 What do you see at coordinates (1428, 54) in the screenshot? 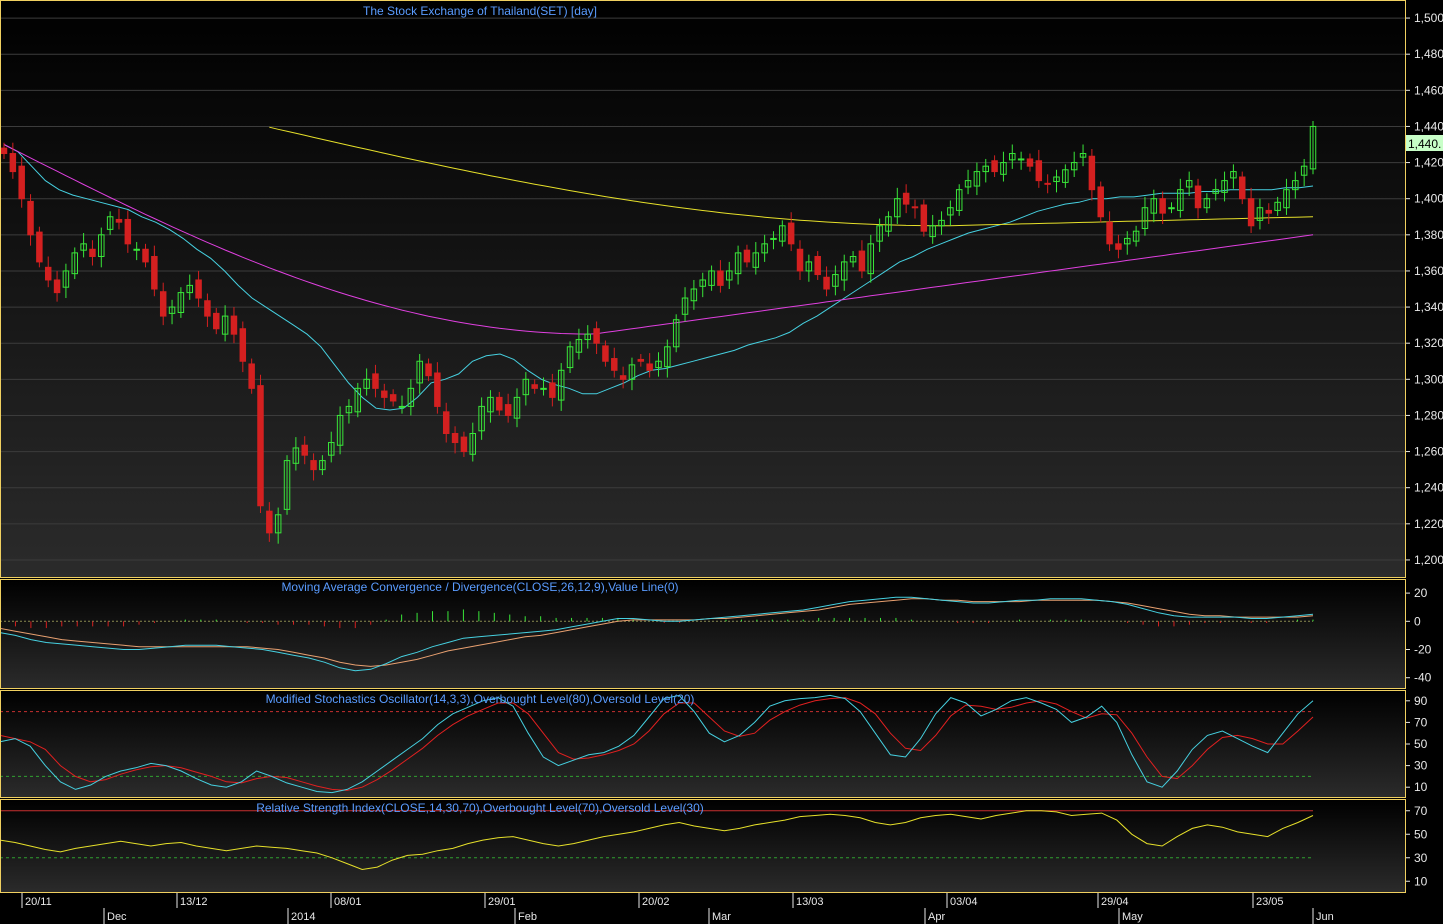
I see `y-tick-label: 1,480` at bounding box center [1428, 54].